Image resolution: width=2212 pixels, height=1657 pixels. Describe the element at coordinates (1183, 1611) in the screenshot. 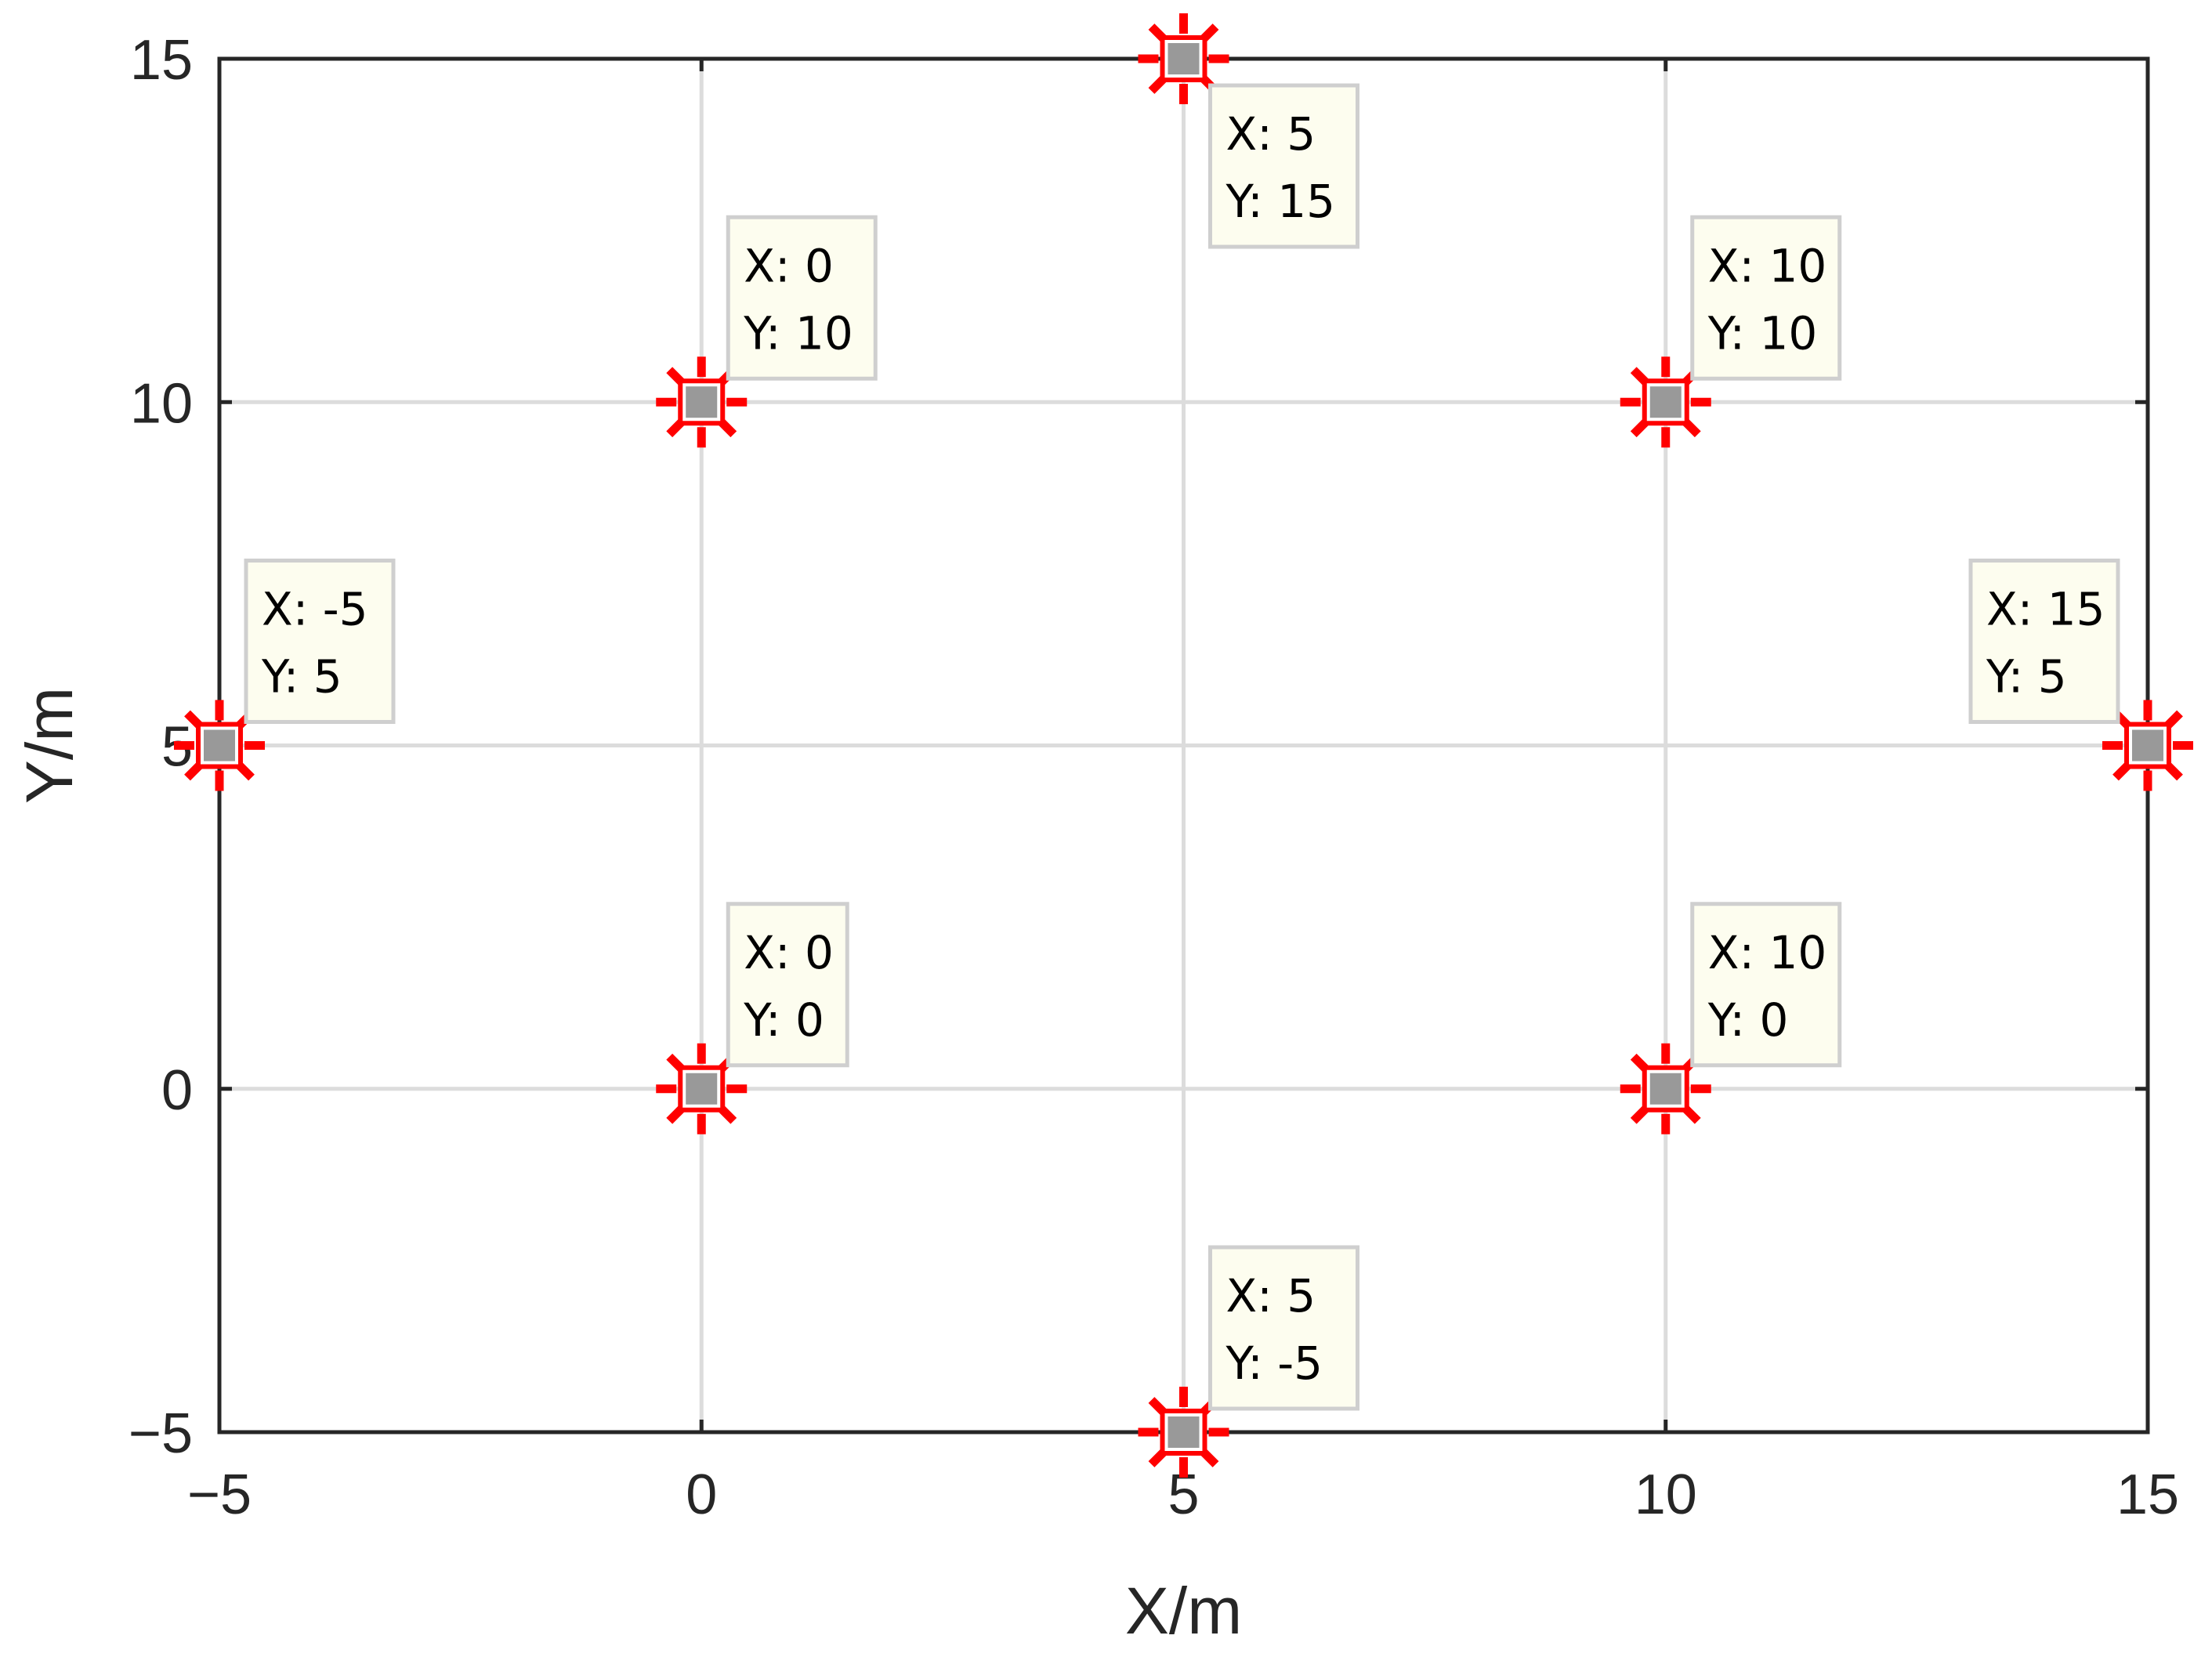

I see `x-axis-label: X/m` at that location.